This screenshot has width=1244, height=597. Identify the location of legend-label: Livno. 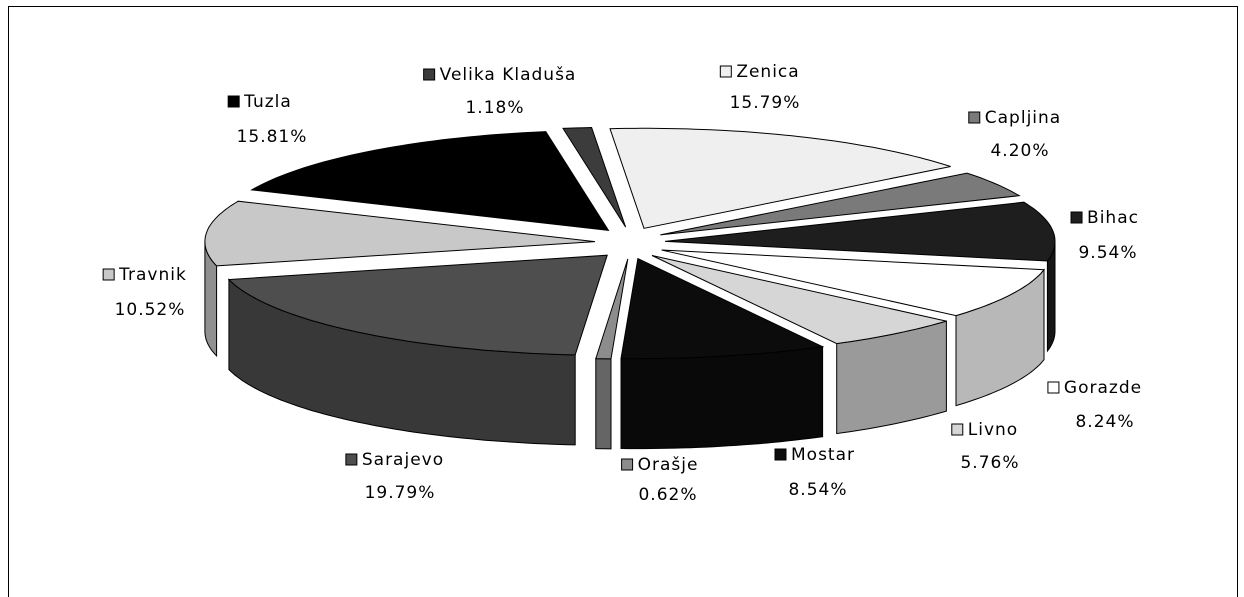
(993, 430).